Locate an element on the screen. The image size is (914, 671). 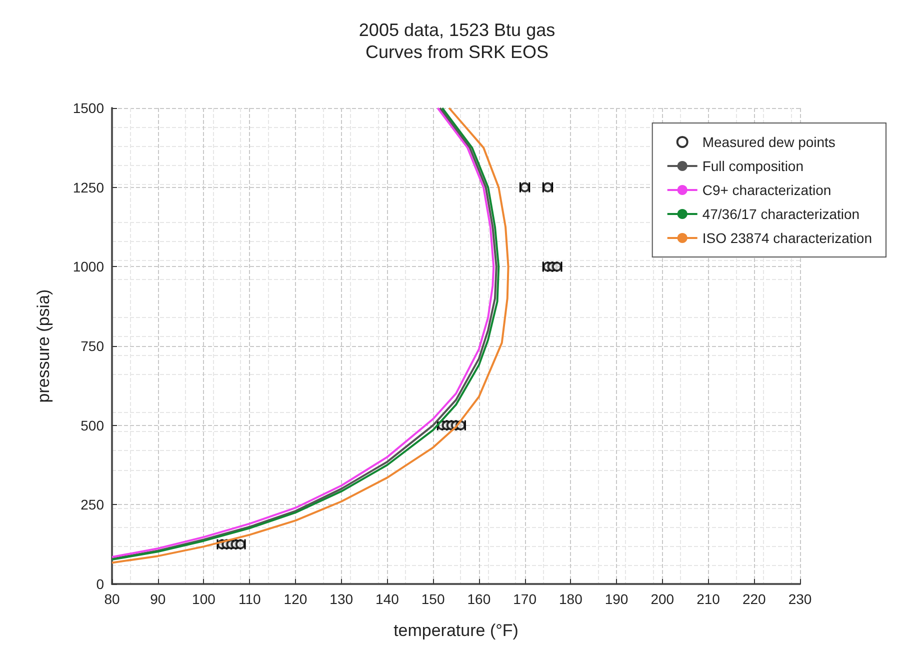
x-tick-label: 200 is located at coordinates (662, 599).